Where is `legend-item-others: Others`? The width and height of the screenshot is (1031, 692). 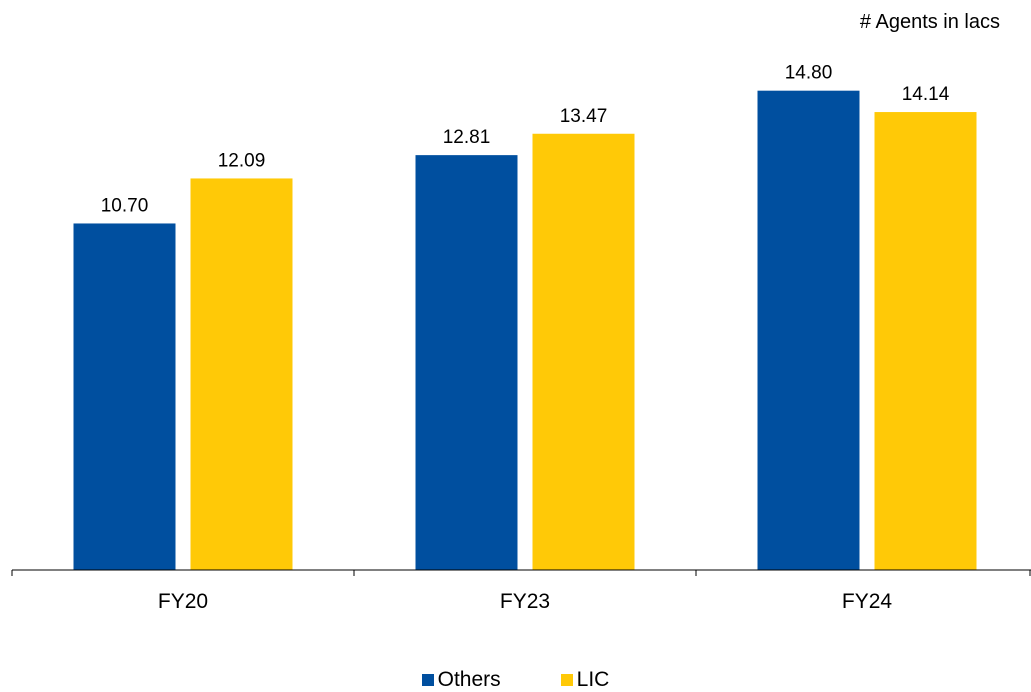
legend-item-others: Others is located at coordinates (461, 680).